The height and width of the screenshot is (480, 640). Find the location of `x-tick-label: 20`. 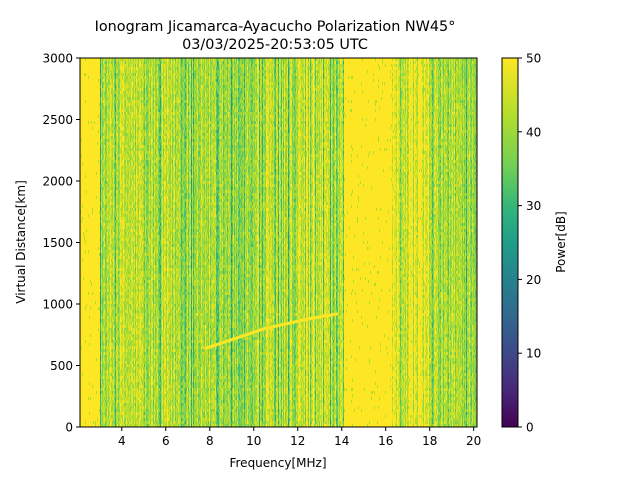

x-tick-label: 20 is located at coordinates (473, 441).